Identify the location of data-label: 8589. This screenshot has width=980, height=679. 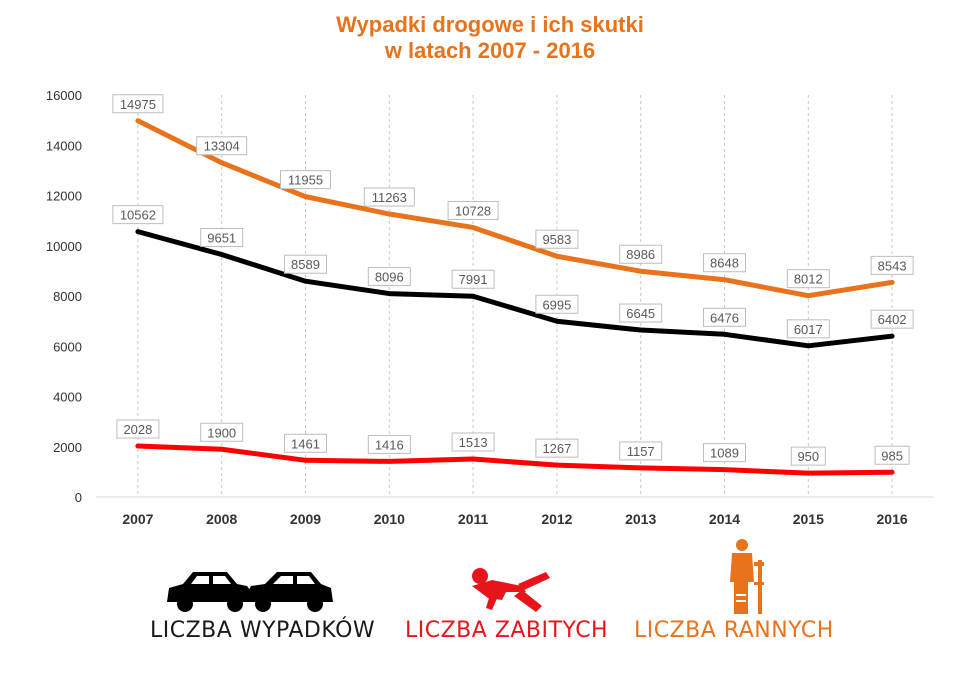
(305, 264).